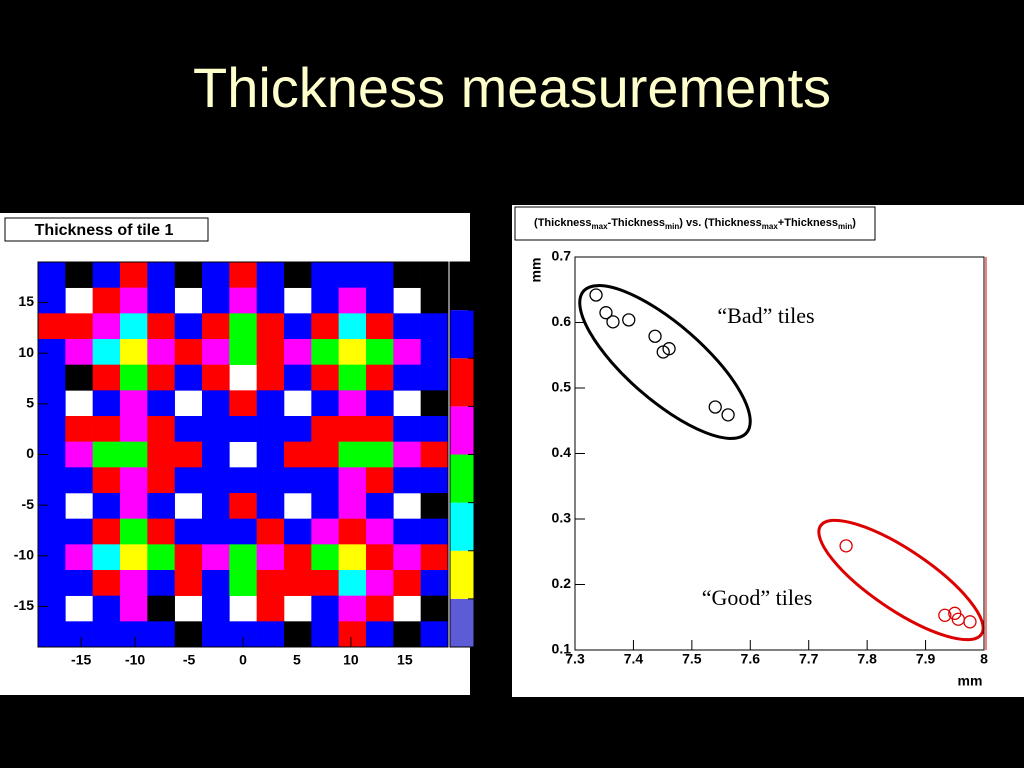  What do you see at coordinates (751, 659) in the screenshot?
I see `x-tick-label: 7.6` at bounding box center [751, 659].